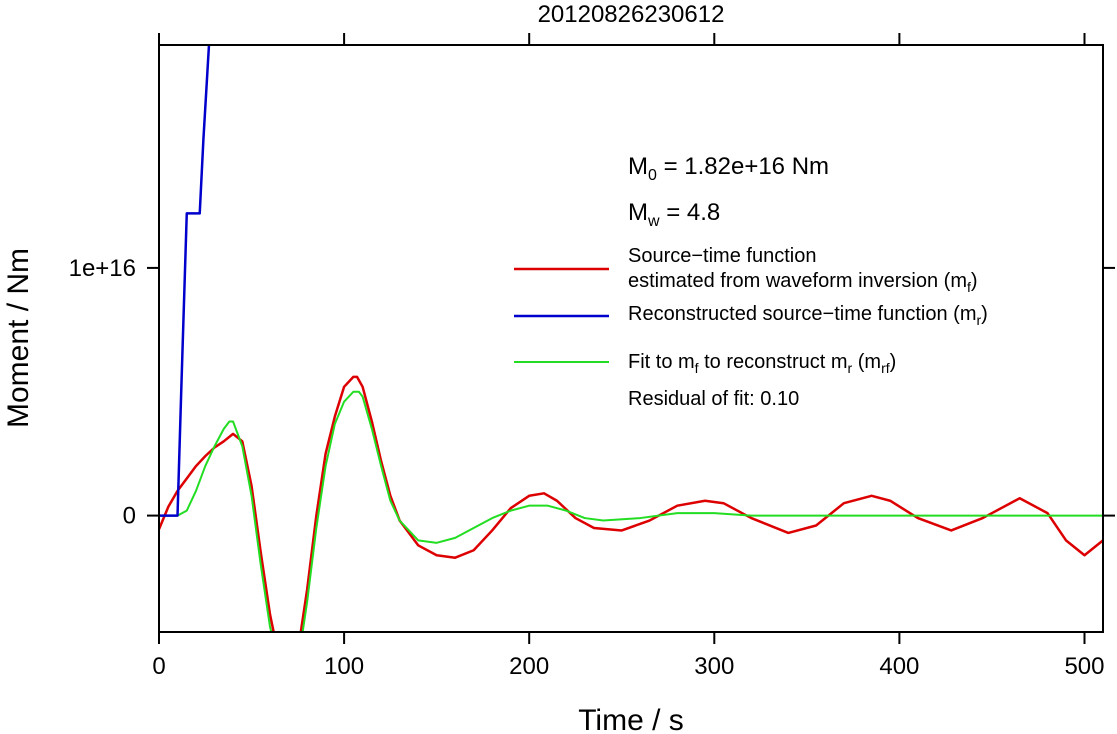  What do you see at coordinates (158, 666) in the screenshot?
I see `x-tick-label: 0` at bounding box center [158, 666].